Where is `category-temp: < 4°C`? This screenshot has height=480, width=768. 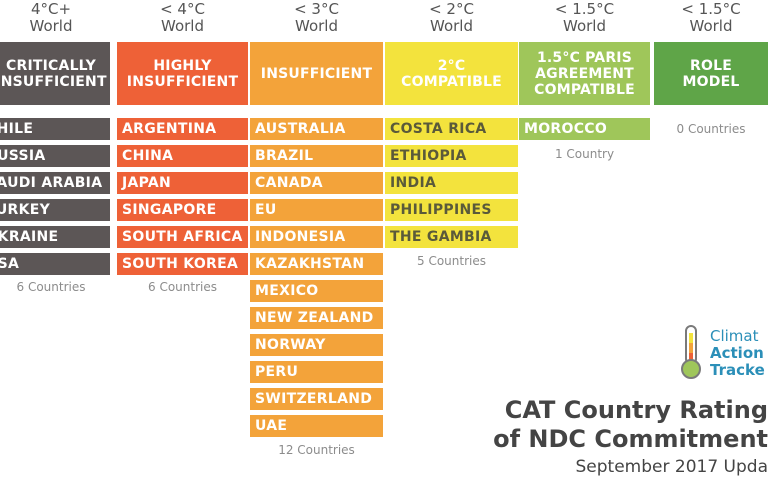 category-temp: < 4°C is located at coordinates (182, 9).